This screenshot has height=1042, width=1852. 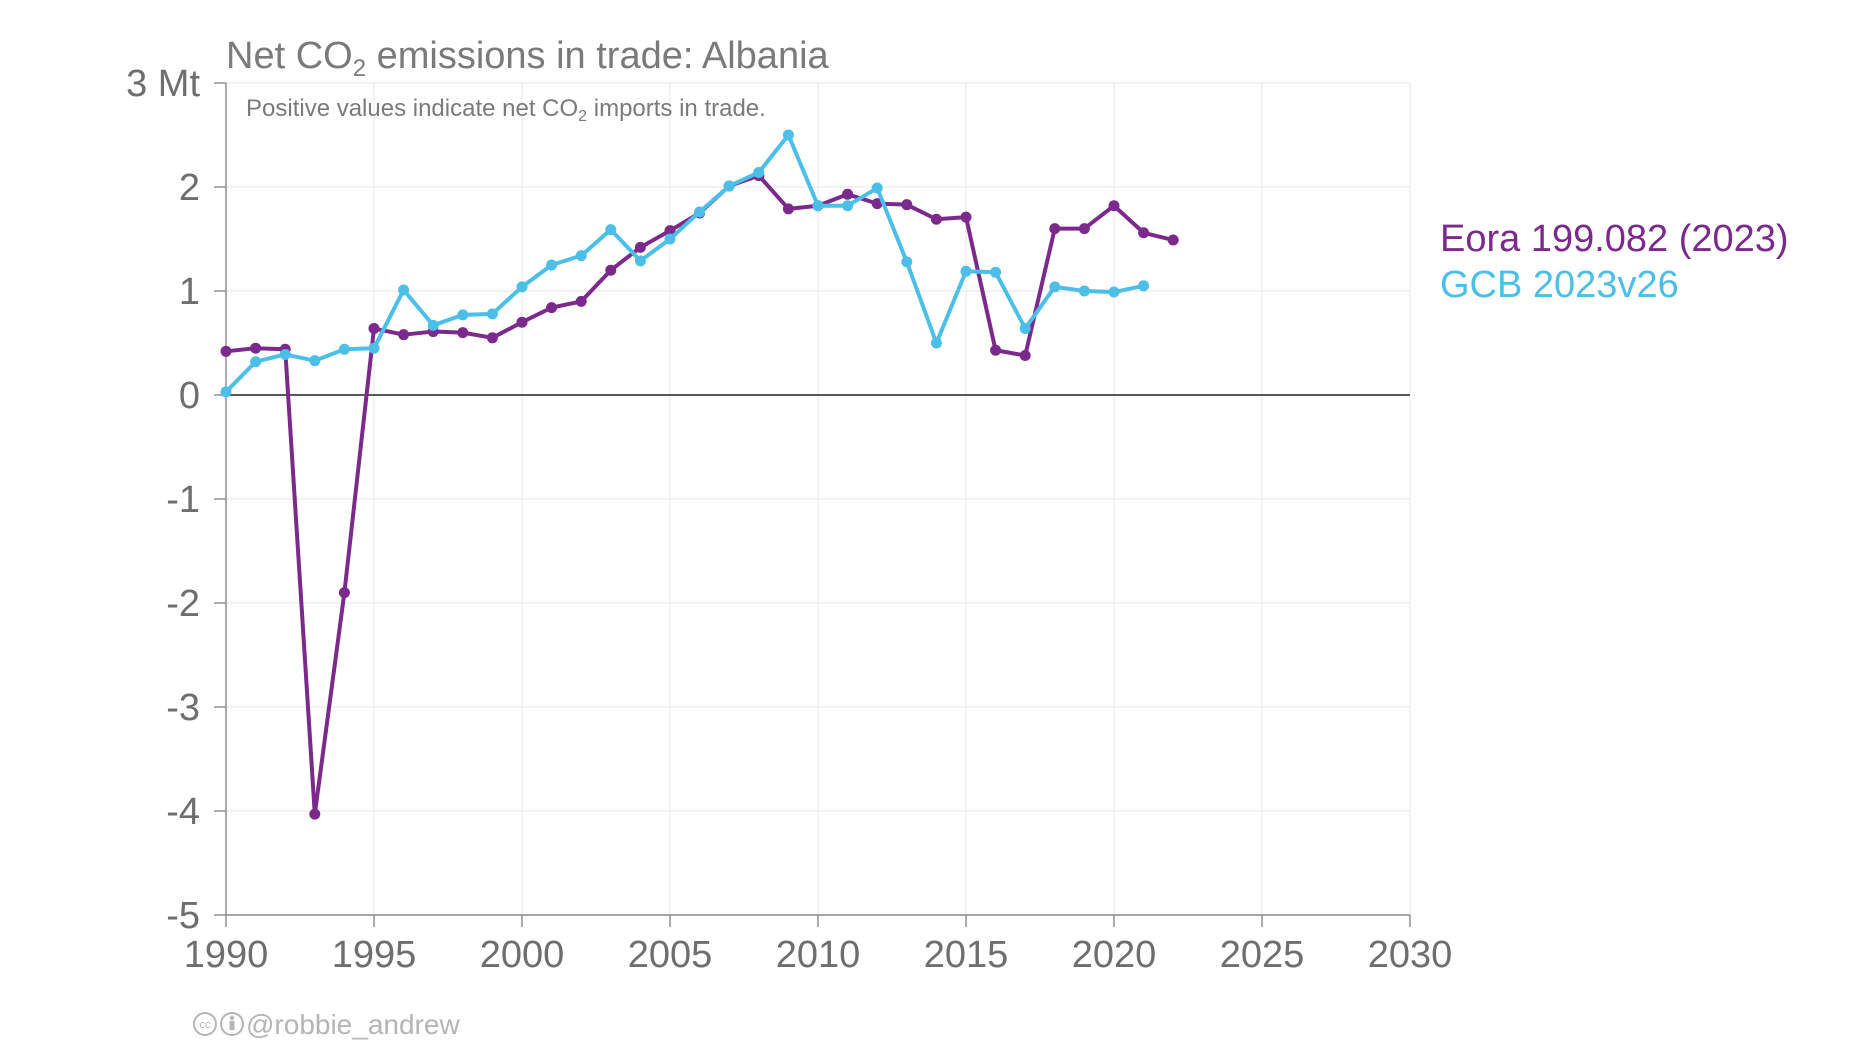 What do you see at coordinates (412, 108) in the screenshot?
I see `subtitle-main: Positive values indicate net CO` at bounding box center [412, 108].